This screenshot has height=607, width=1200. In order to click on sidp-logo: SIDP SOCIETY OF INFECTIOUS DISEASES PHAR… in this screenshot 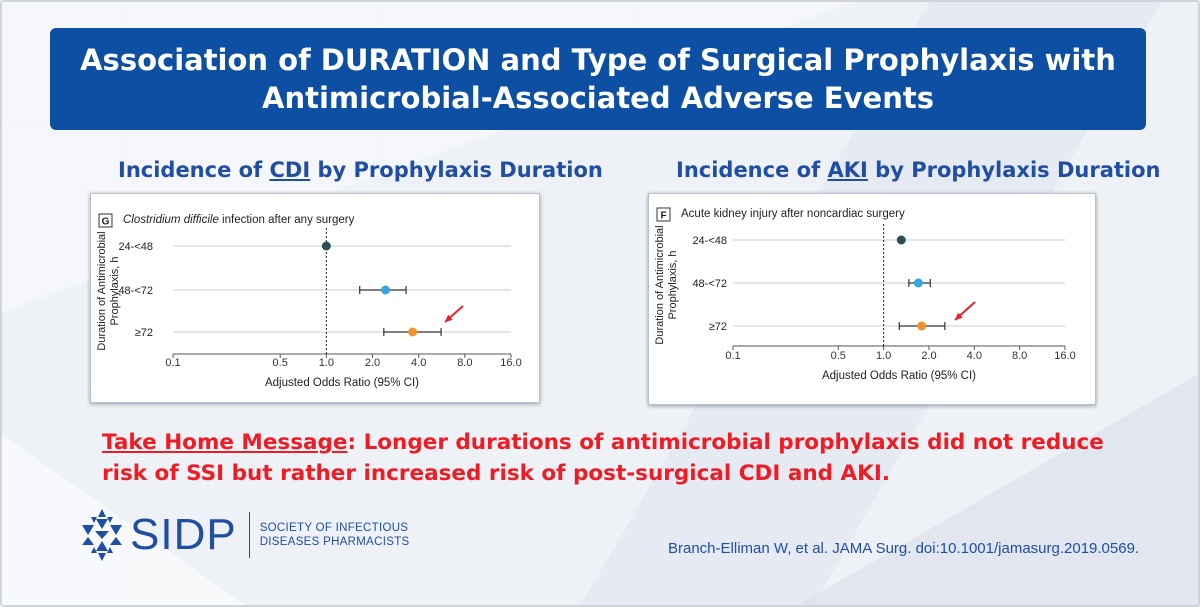, I will do `click(246, 535)`.